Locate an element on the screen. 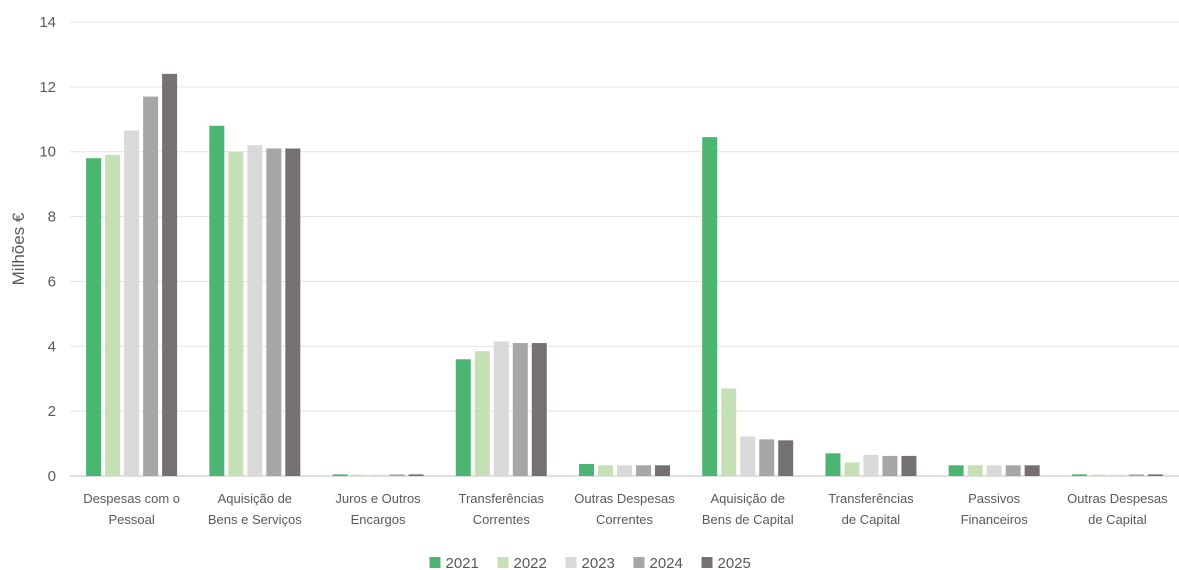 This screenshot has width=1179, height=570. category-label: Passivos is located at coordinates (994, 498).